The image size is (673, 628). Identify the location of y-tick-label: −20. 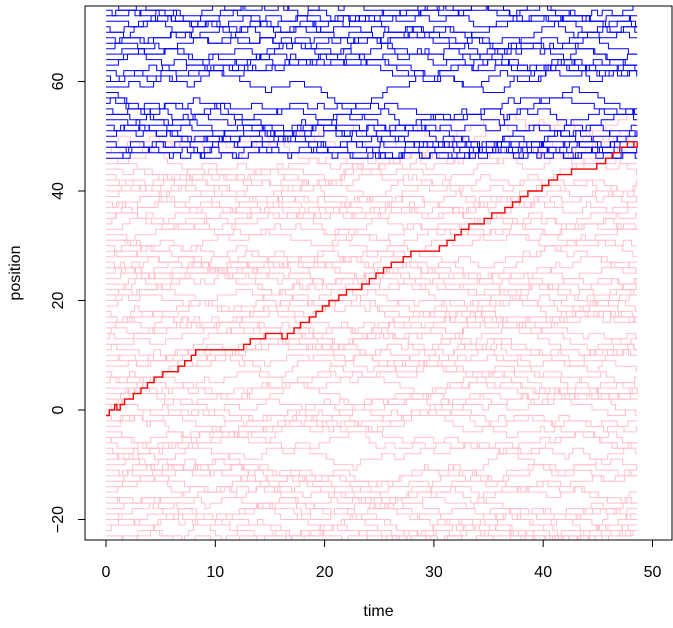
(58, 519).